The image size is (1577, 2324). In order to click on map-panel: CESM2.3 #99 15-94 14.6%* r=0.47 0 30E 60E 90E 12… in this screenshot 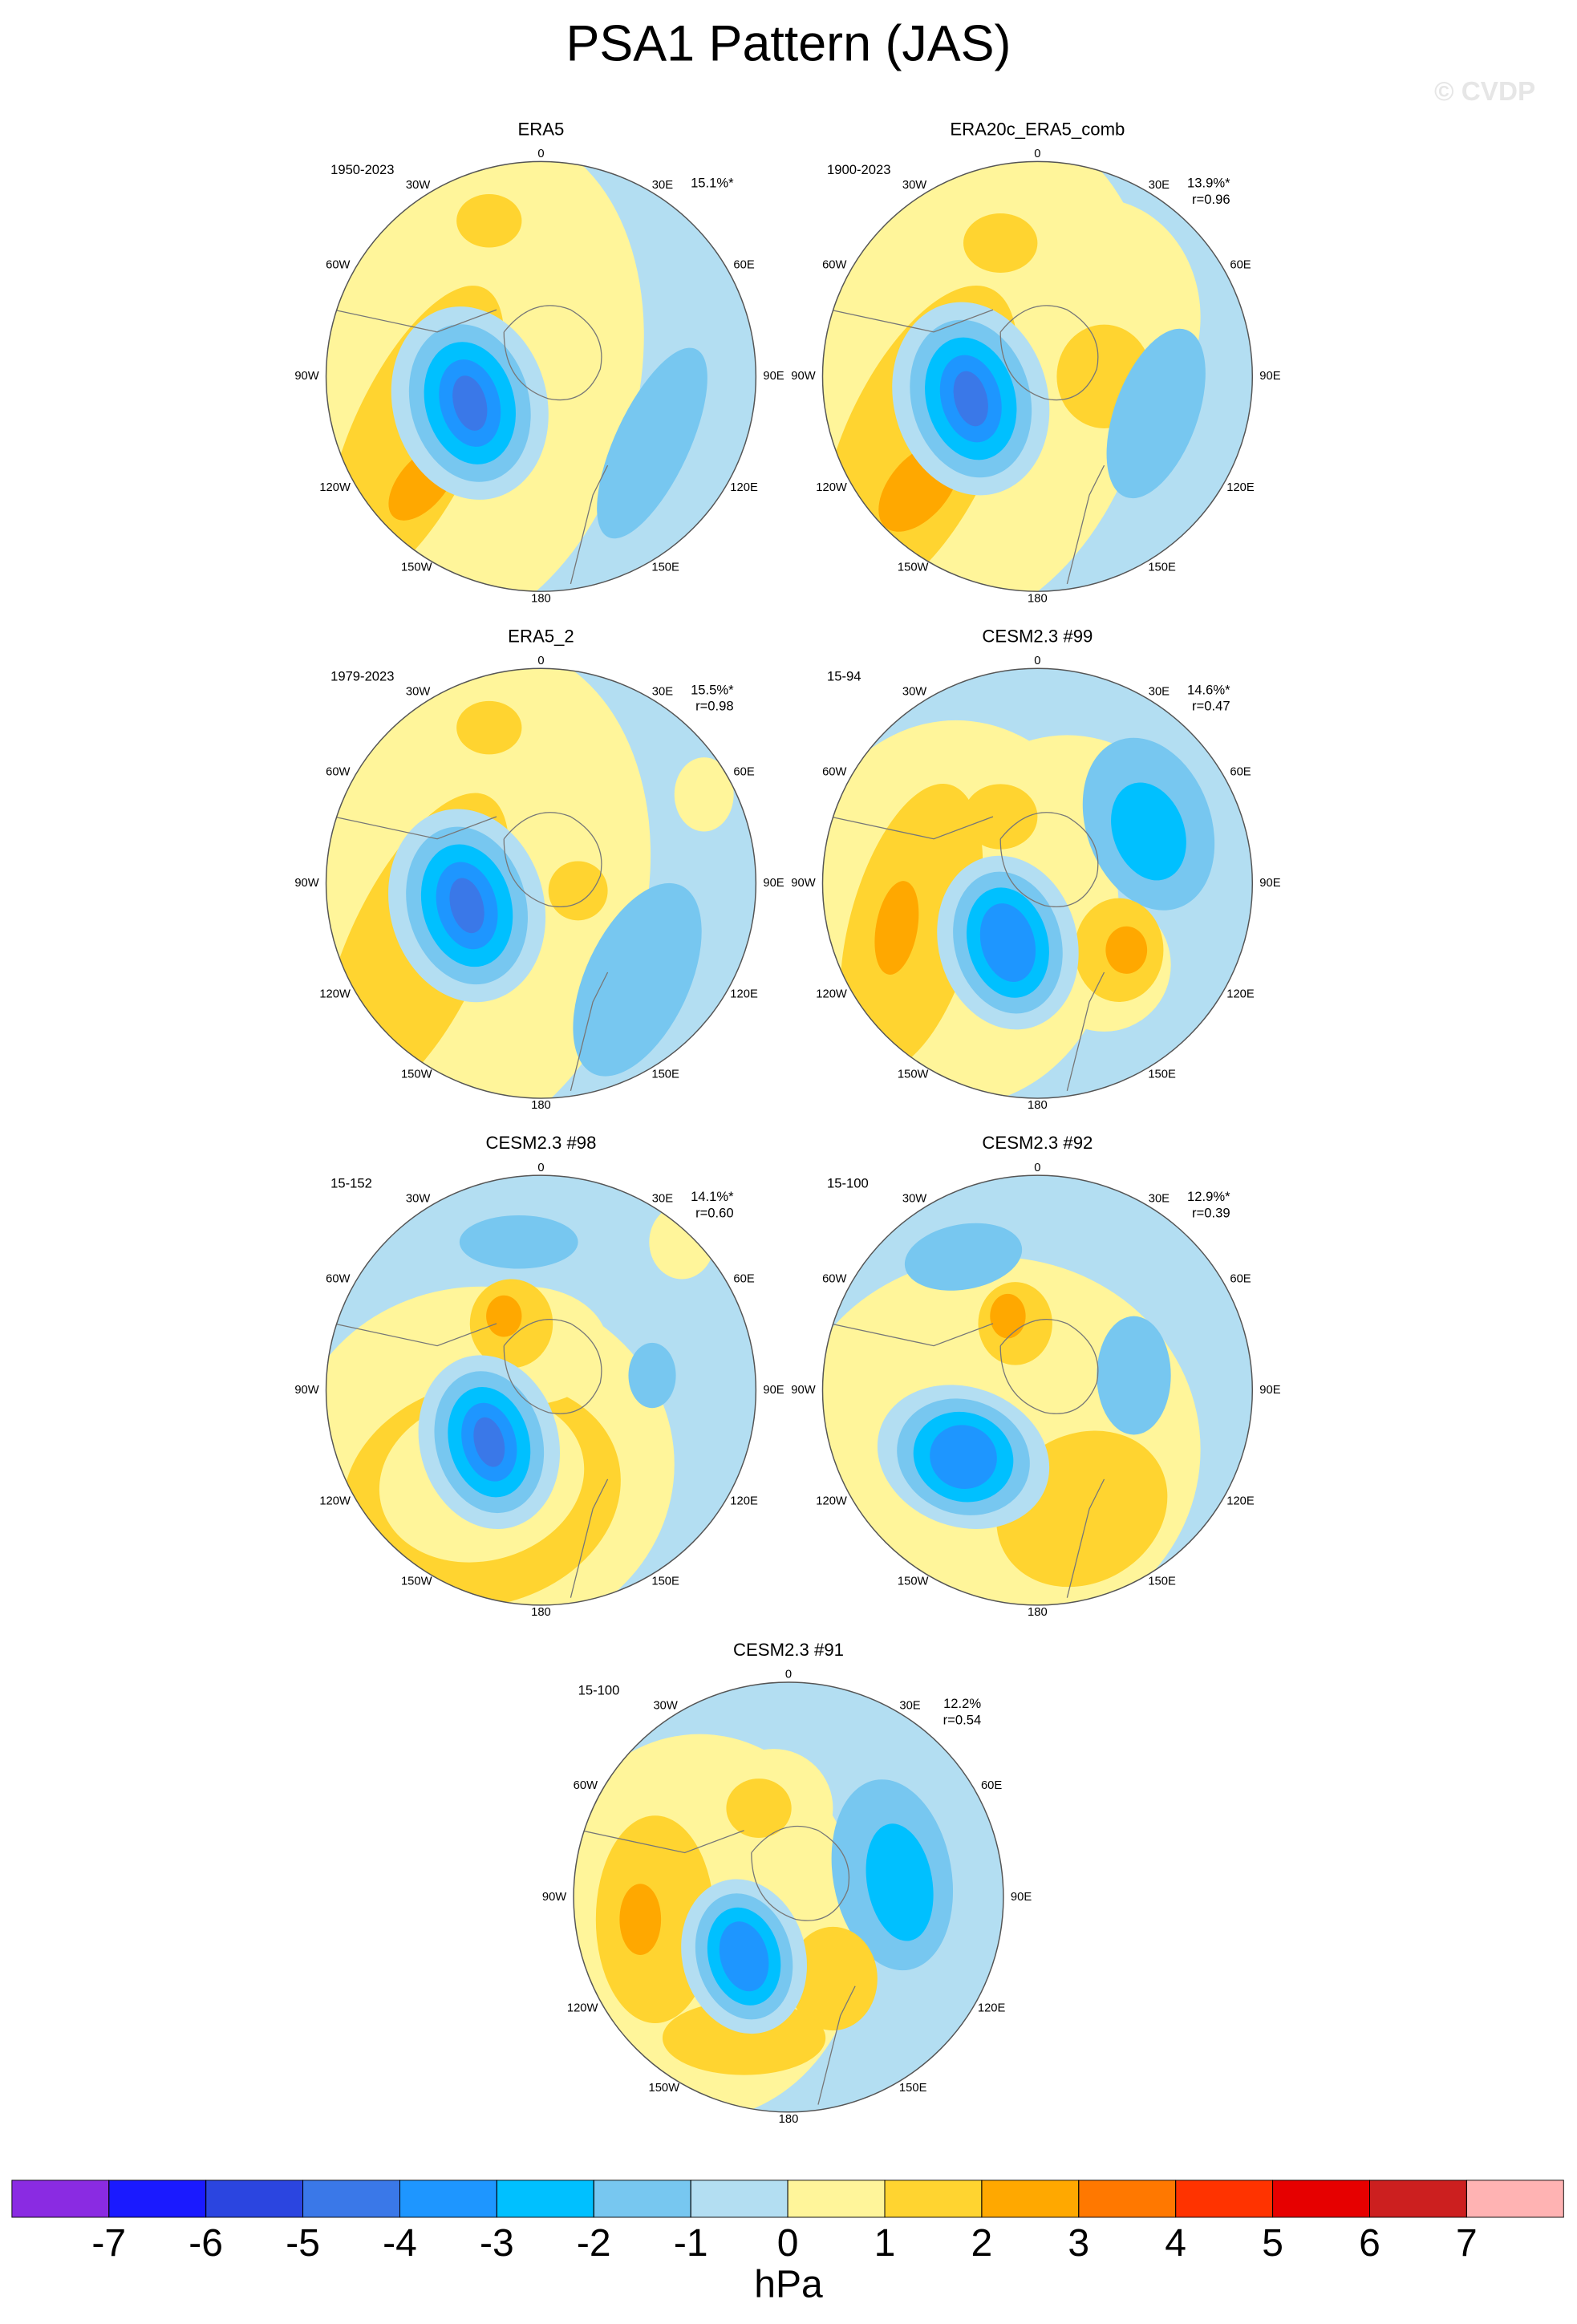, I will do `click(1035, 869)`.